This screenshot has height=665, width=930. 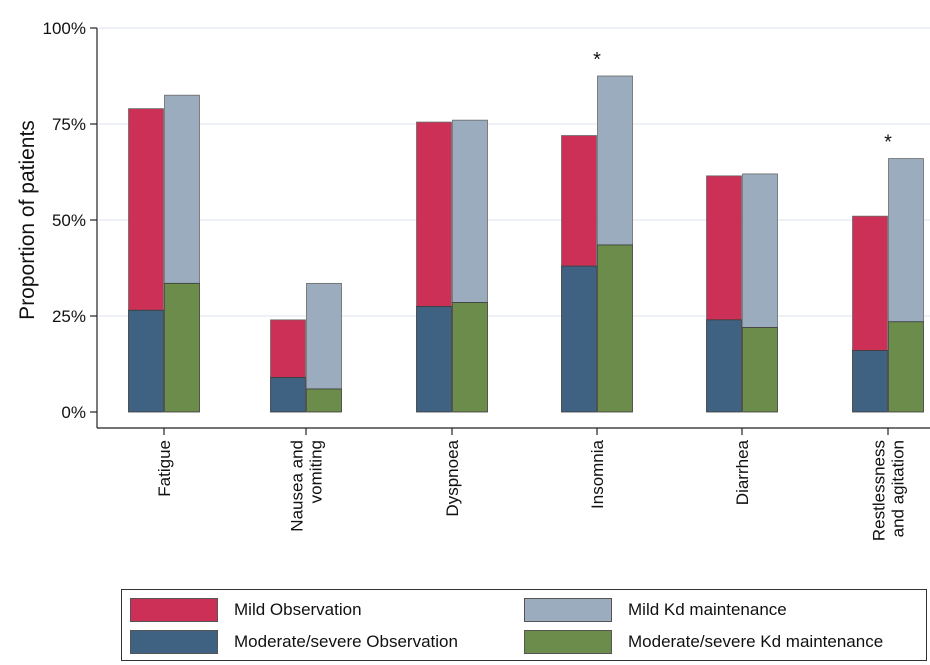 I want to click on legend-label-mild-kd-maintenance: Mild Kd maintenance, so click(x=707, y=609).